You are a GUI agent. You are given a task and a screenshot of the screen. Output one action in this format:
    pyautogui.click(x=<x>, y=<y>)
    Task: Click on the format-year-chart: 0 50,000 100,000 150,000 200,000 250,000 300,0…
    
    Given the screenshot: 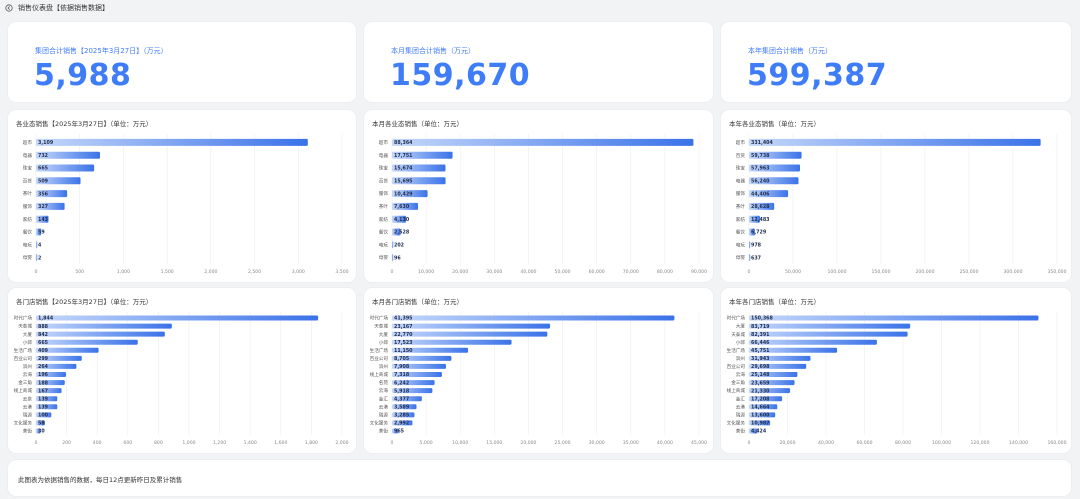 What is the action you would take?
    pyautogui.click(x=901, y=204)
    